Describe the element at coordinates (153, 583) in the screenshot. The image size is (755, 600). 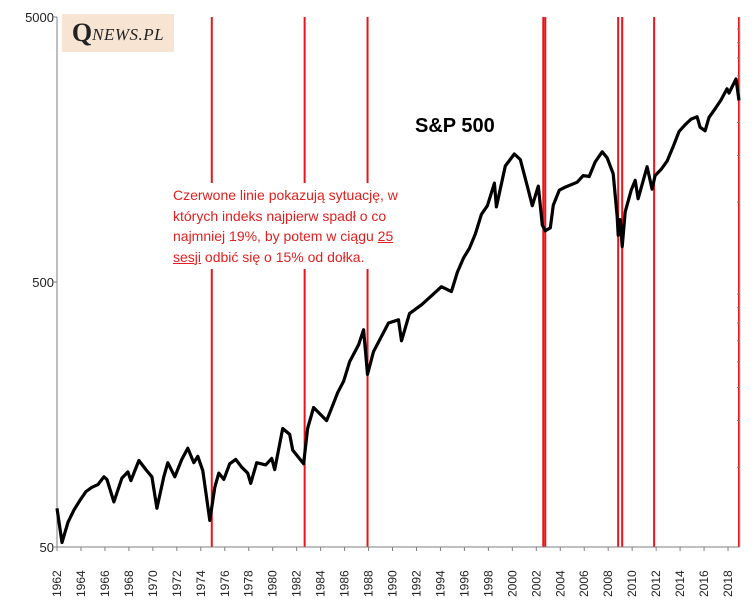
I see `x-tick-label: 1970` at that location.